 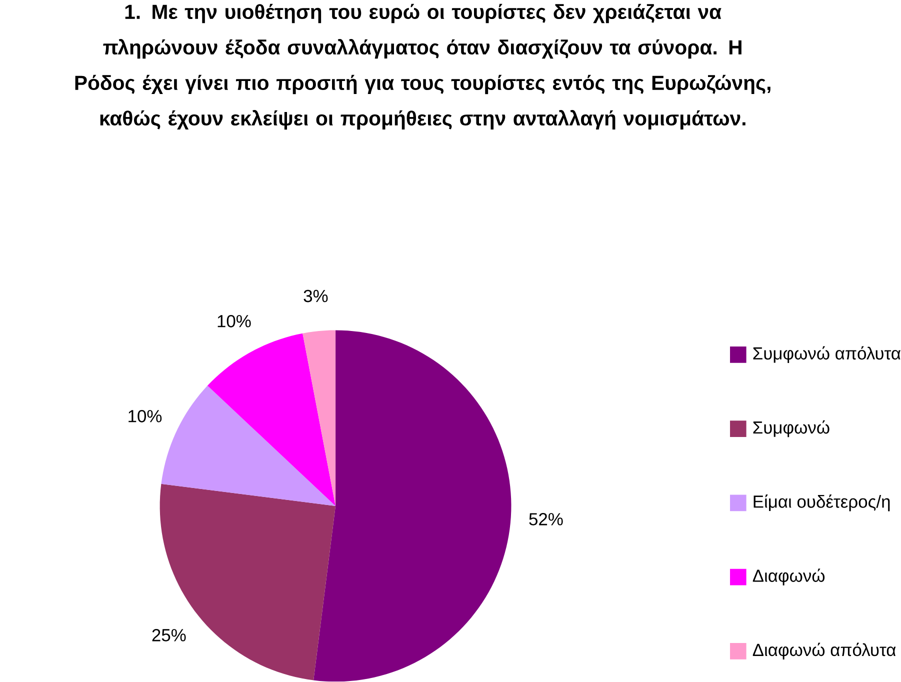 What do you see at coordinates (788, 577) in the screenshot?
I see `legend-label: Διαφωνώ` at bounding box center [788, 577].